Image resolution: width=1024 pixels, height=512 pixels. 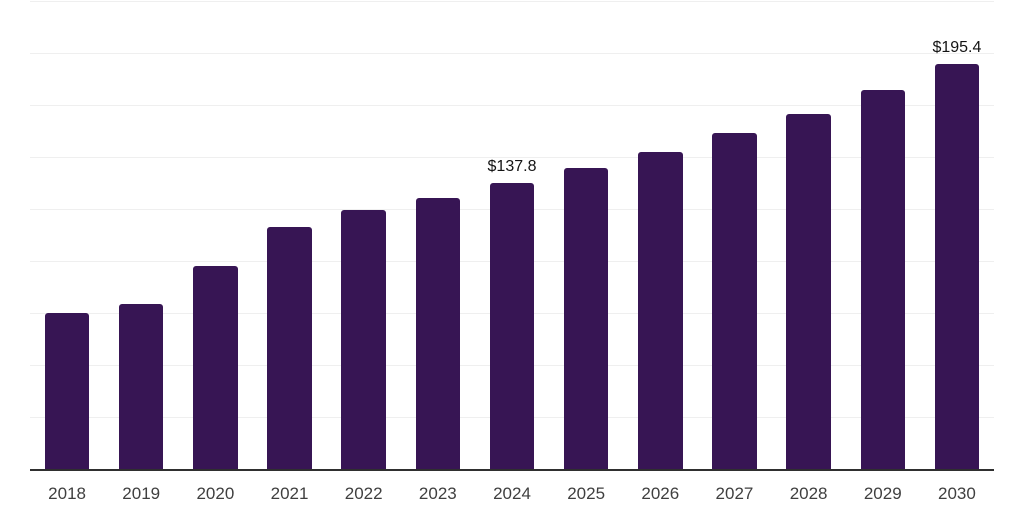 I want to click on x-tick-label-2019: 2019, so click(x=141, y=493).